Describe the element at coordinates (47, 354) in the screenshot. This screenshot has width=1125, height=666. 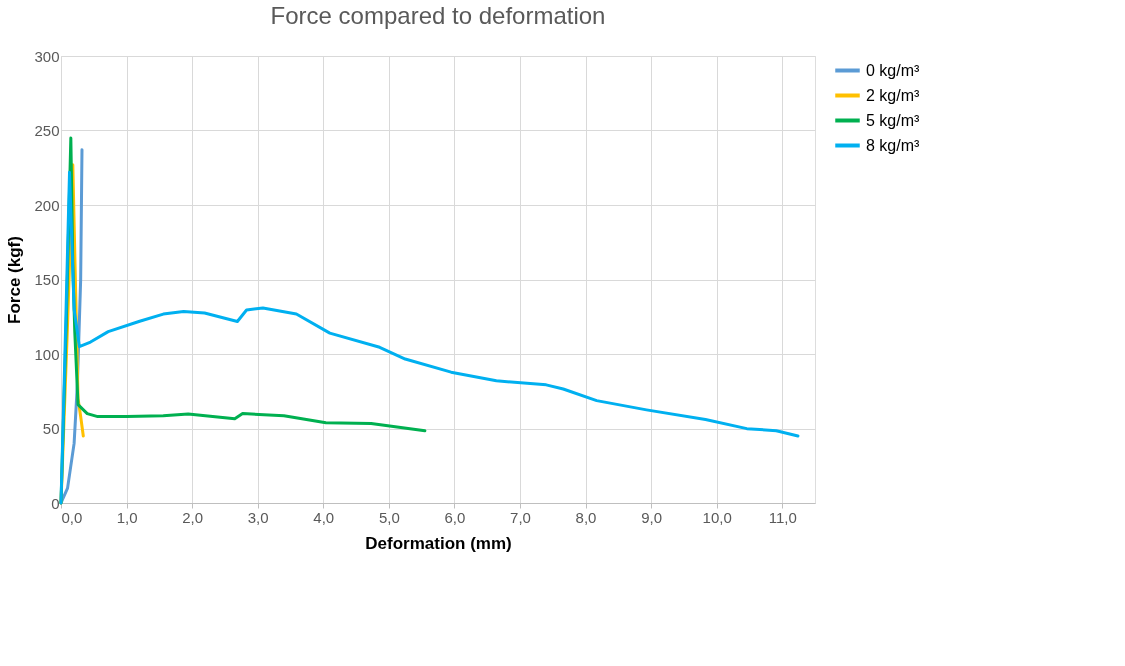
I see `y-tick-label: 100` at that location.